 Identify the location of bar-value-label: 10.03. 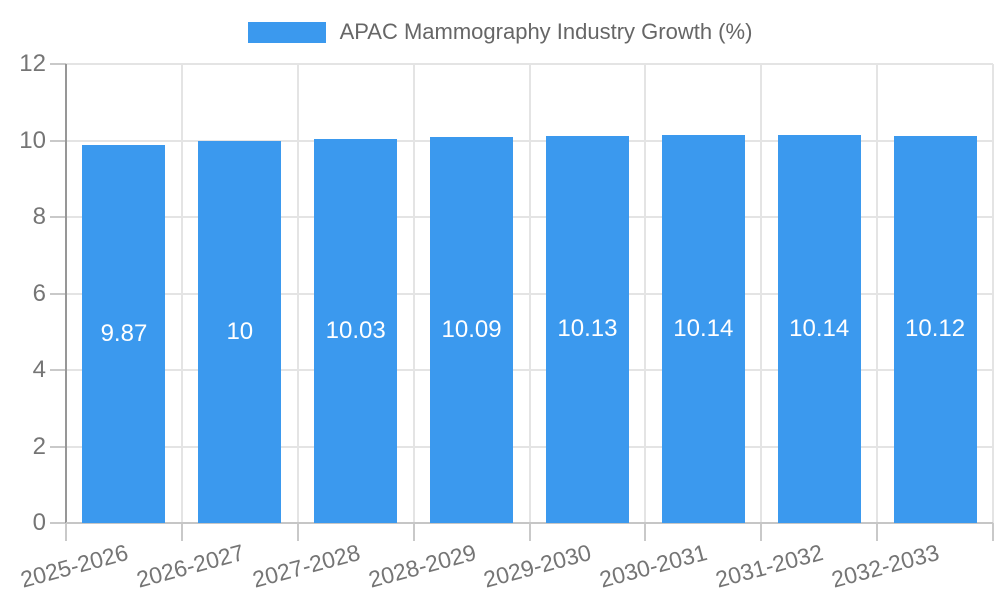
(355, 331).